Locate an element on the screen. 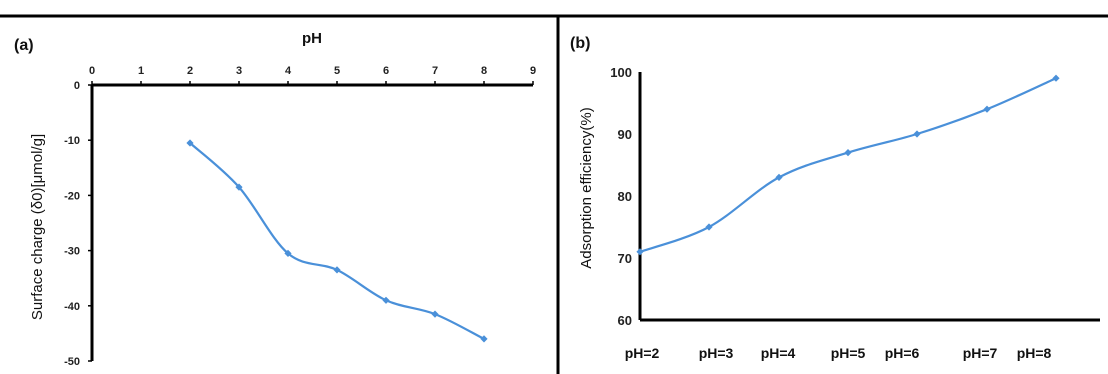  panel-a-x-tick-label: 7 is located at coordinates (435, 71).